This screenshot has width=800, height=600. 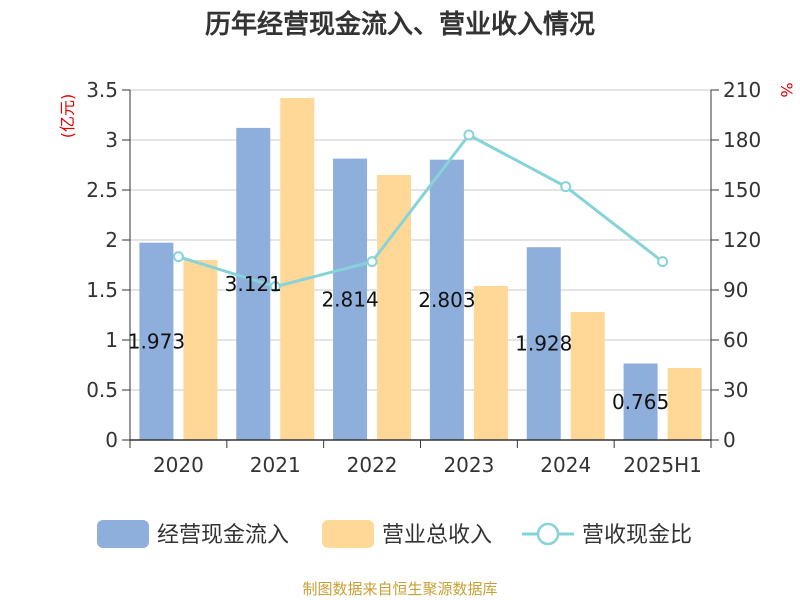 What do you see at coordinates (742, 90) in the screenshot?
I see `y-right-tick-label: 210` at bounding box center [742, 90].